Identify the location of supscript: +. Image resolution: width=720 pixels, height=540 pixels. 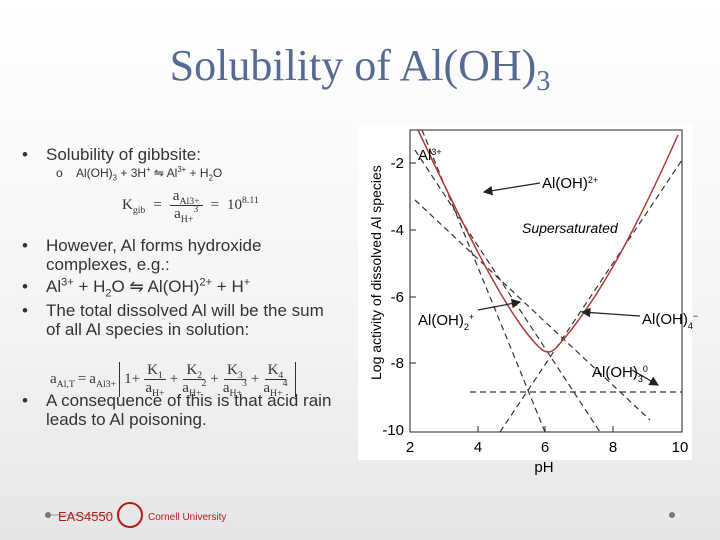
(247, 282).